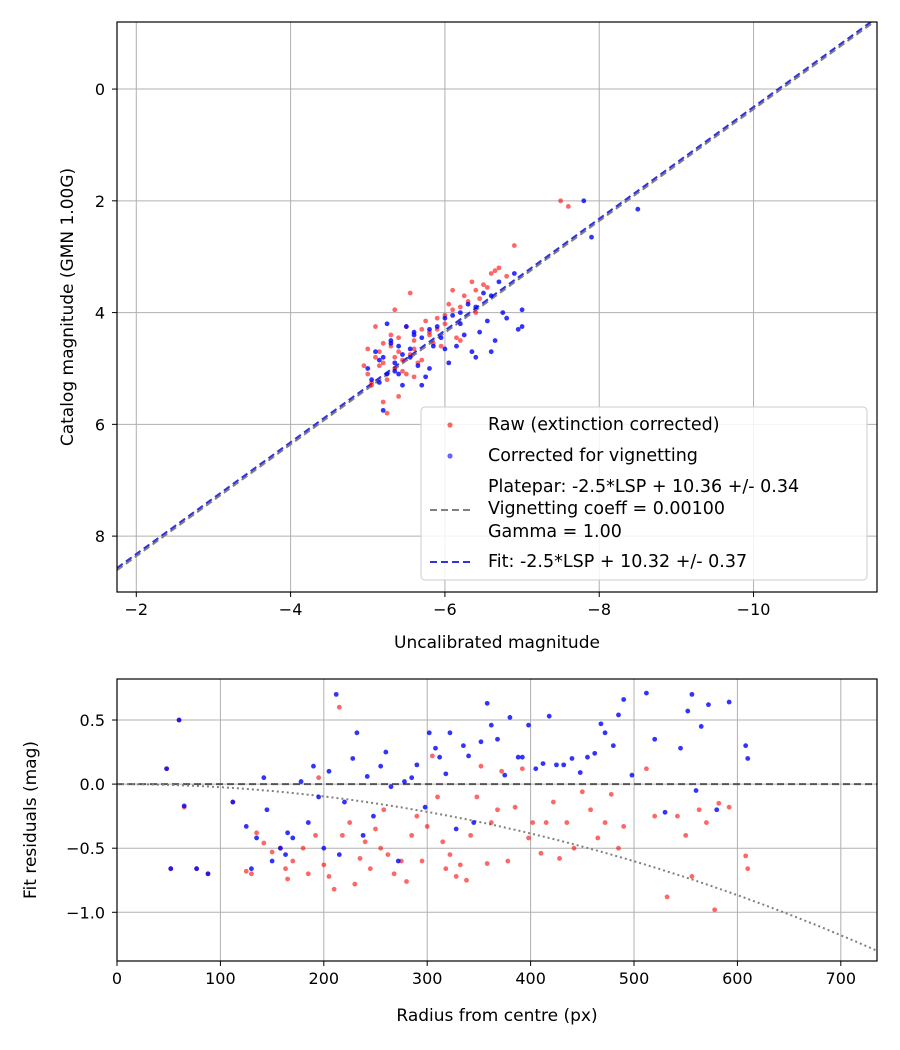 The height and width of the screenshot is (1050, 900). What do you see at coordinates (604, 425) in the screenshot?
I see `legend-raw-label: Raw (extinction corrected)` at bounding box center [604, 425].